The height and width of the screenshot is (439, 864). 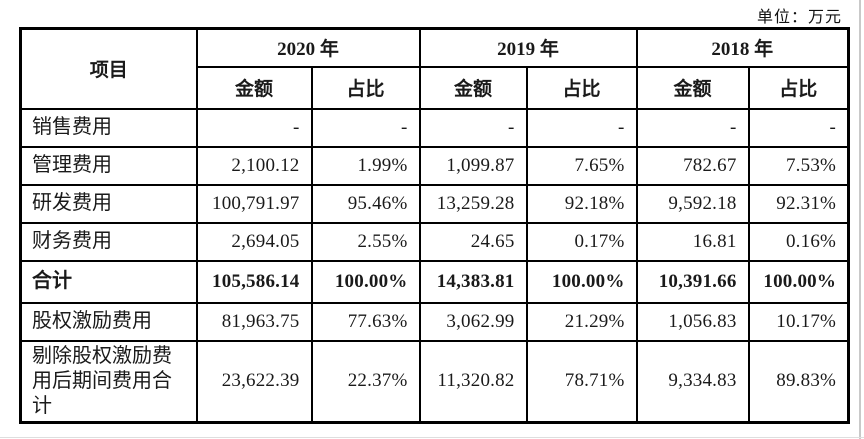 What do you see at coordinates (365, 241) in the screenshot?
I see `cell-ratio: 2.55%` at bounding box center [365, 241].